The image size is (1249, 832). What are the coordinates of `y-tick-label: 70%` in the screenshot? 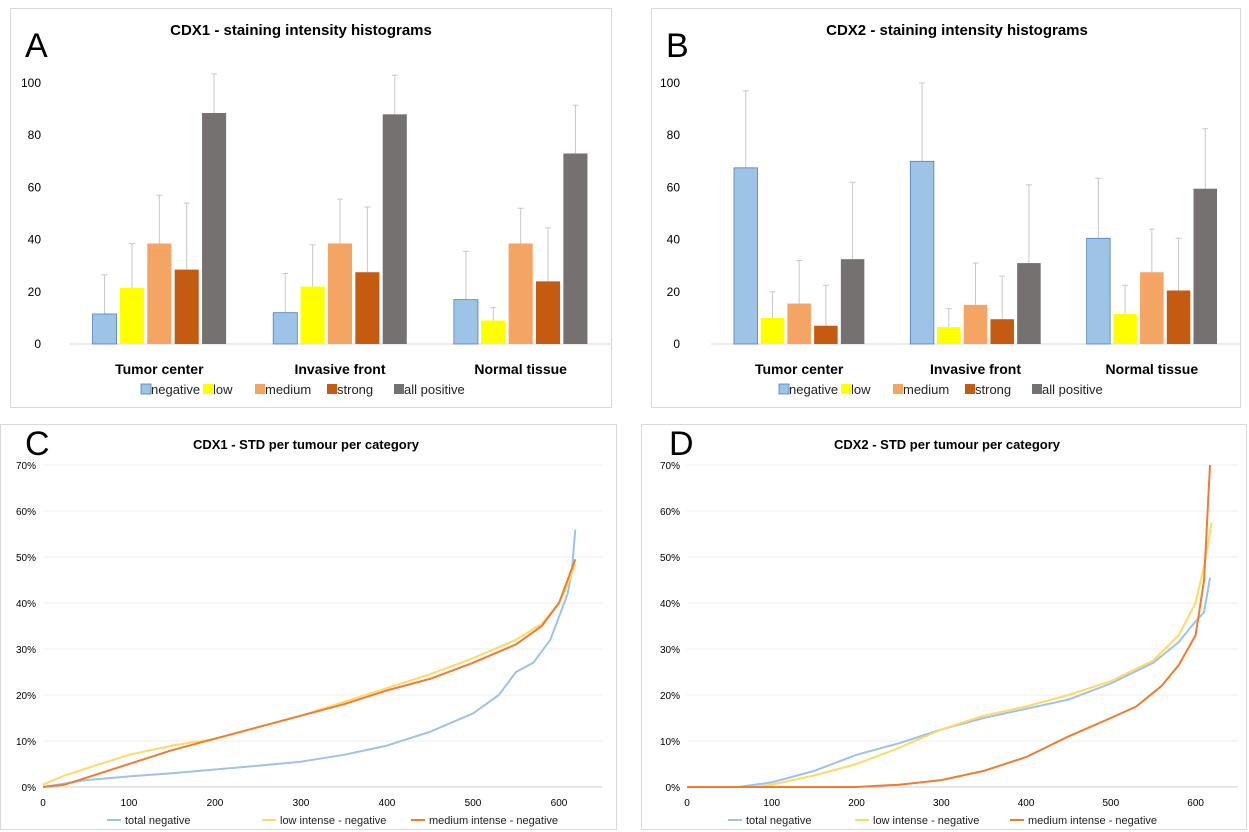 It's located at (670, 466).